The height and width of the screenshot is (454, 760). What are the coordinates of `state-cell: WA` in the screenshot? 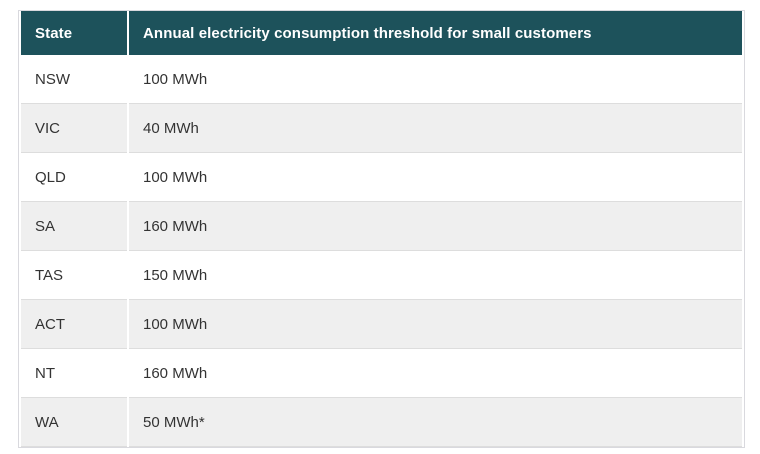 It's located at (74, 422).